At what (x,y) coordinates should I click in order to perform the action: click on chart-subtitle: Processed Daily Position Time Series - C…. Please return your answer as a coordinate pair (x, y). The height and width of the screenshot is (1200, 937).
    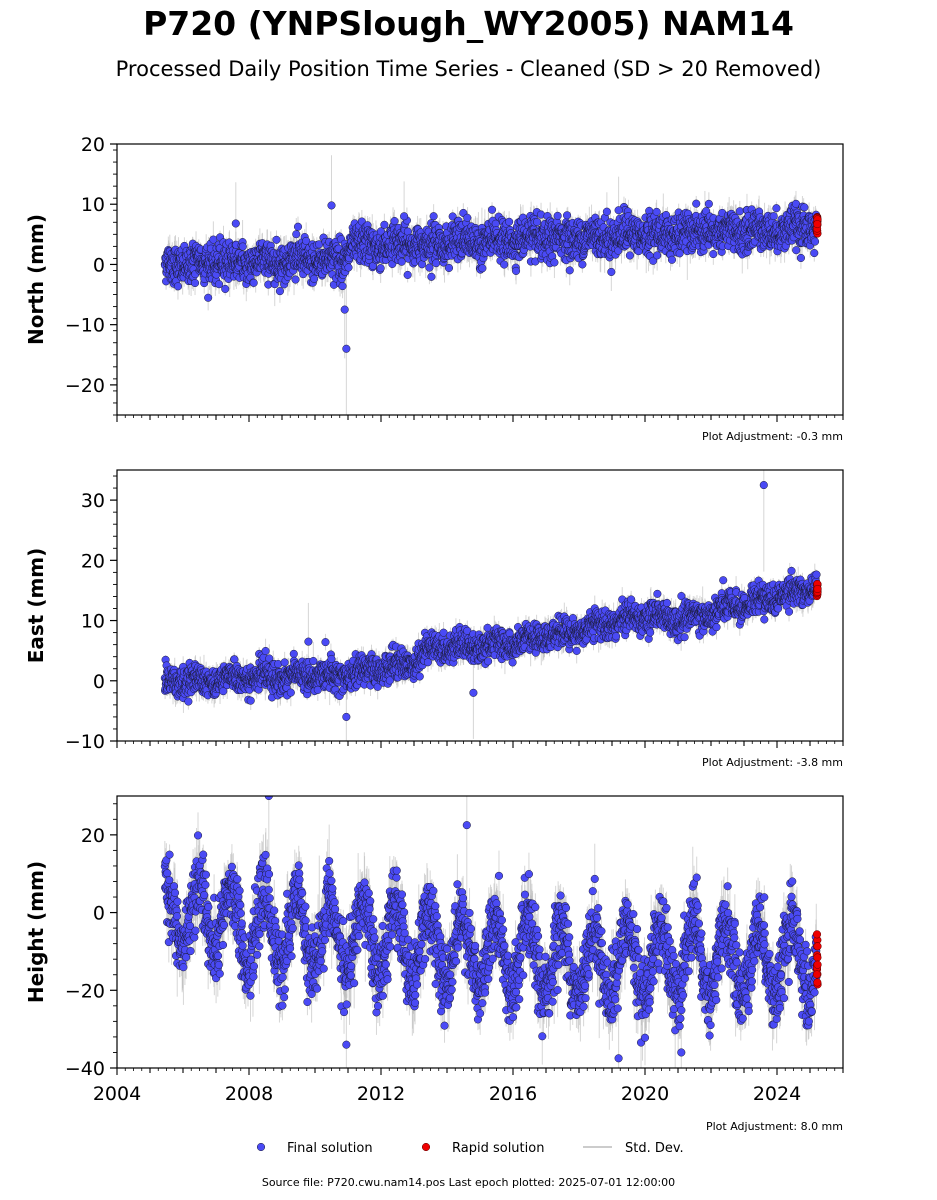
    Looking at the image, I should click on (468, 69).